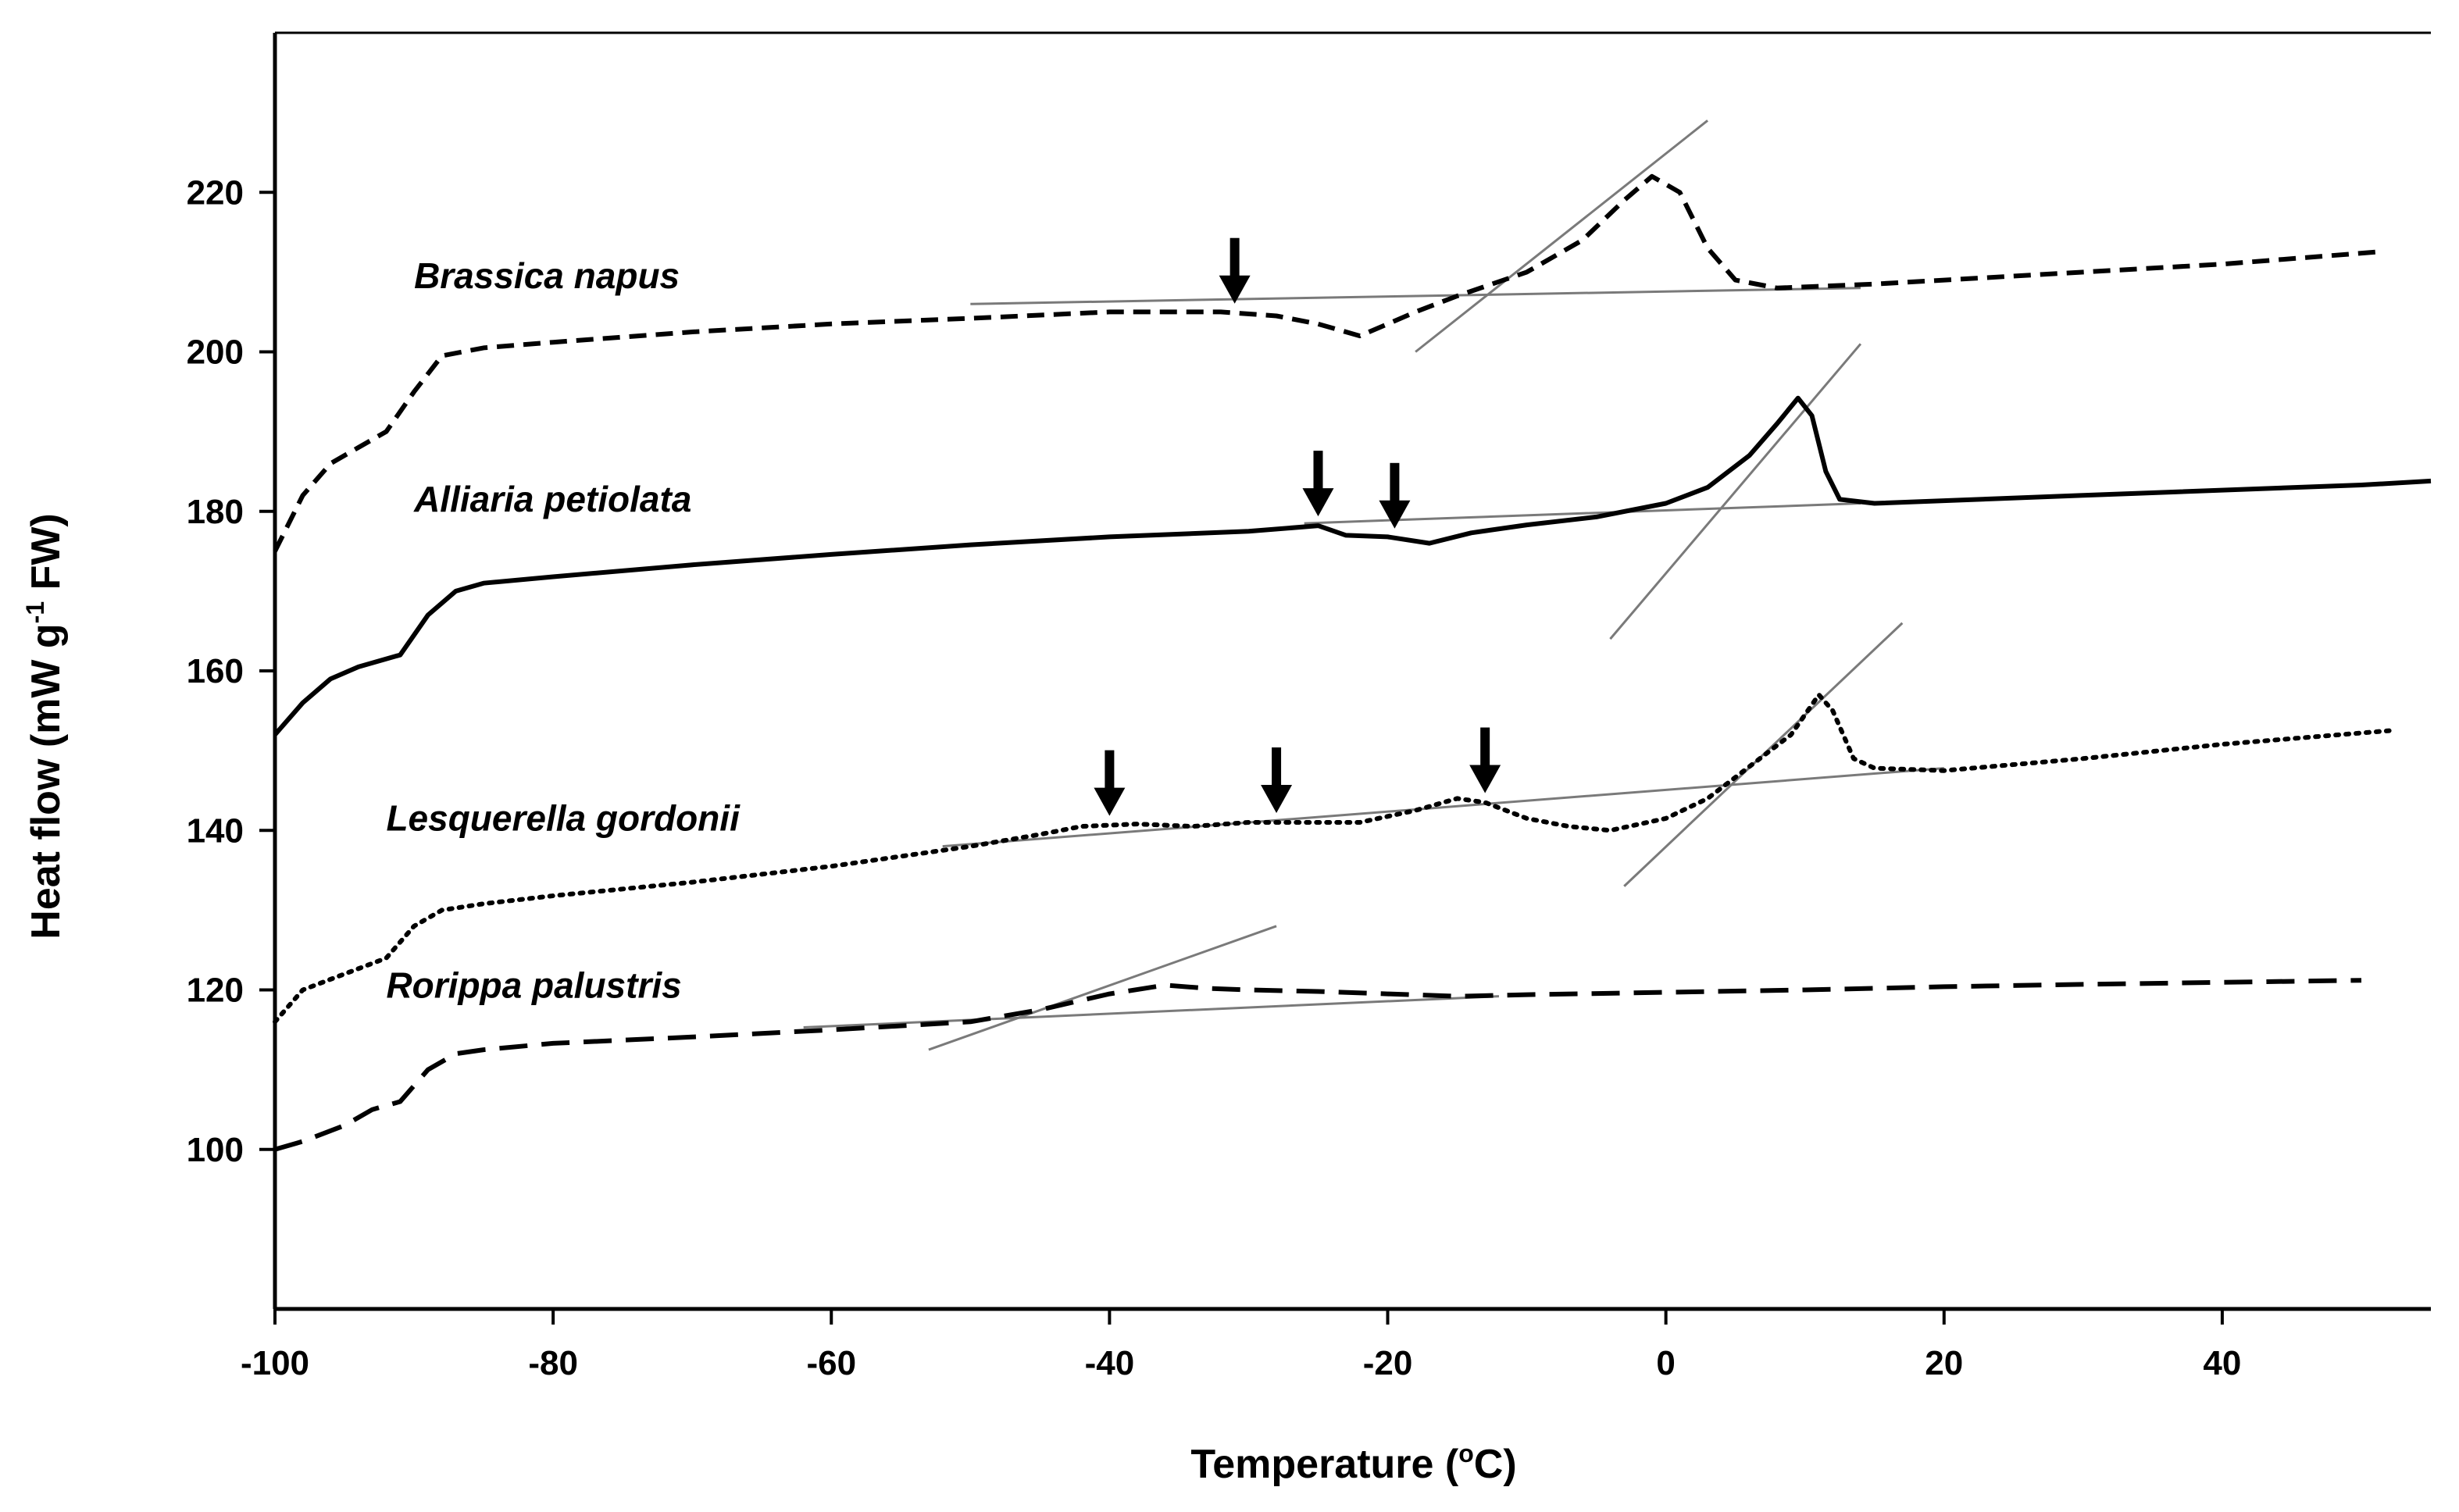  What do you see at coordinates (215, 192) in the screenshot?
I see `y-tick-label: 220` at bounding box center [215, 192].